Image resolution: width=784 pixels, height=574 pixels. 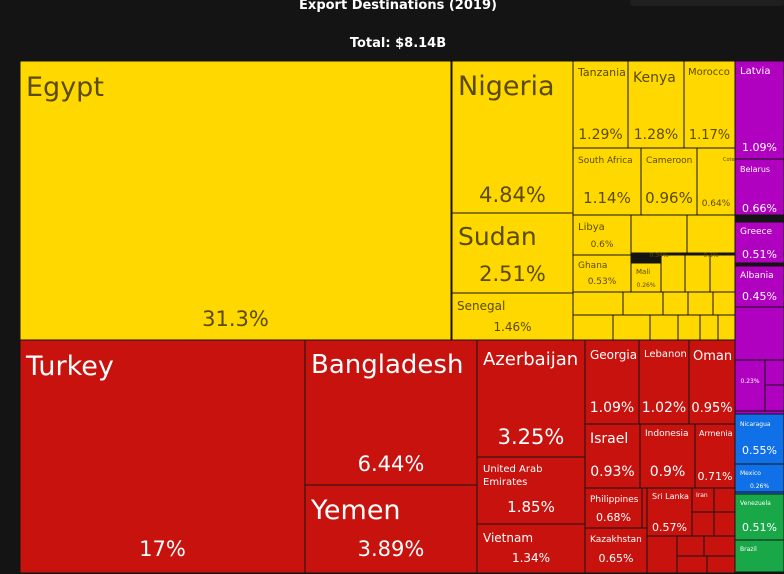 I want to click on treemap-label-name: Oman, so click(x=712, y=356).